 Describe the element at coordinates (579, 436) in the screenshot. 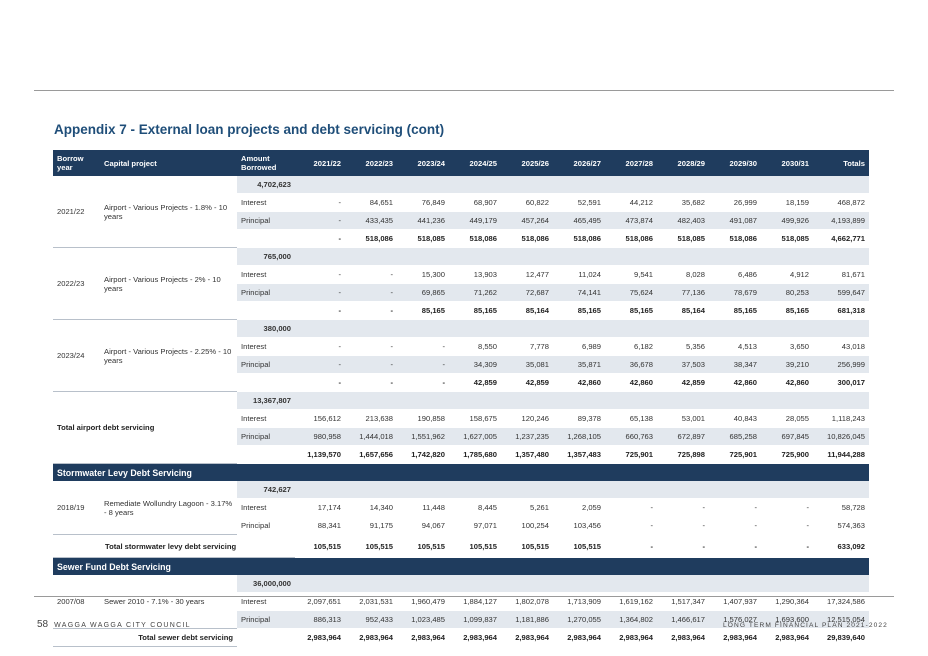

I see `value-cell: 1,268,105` at that location.